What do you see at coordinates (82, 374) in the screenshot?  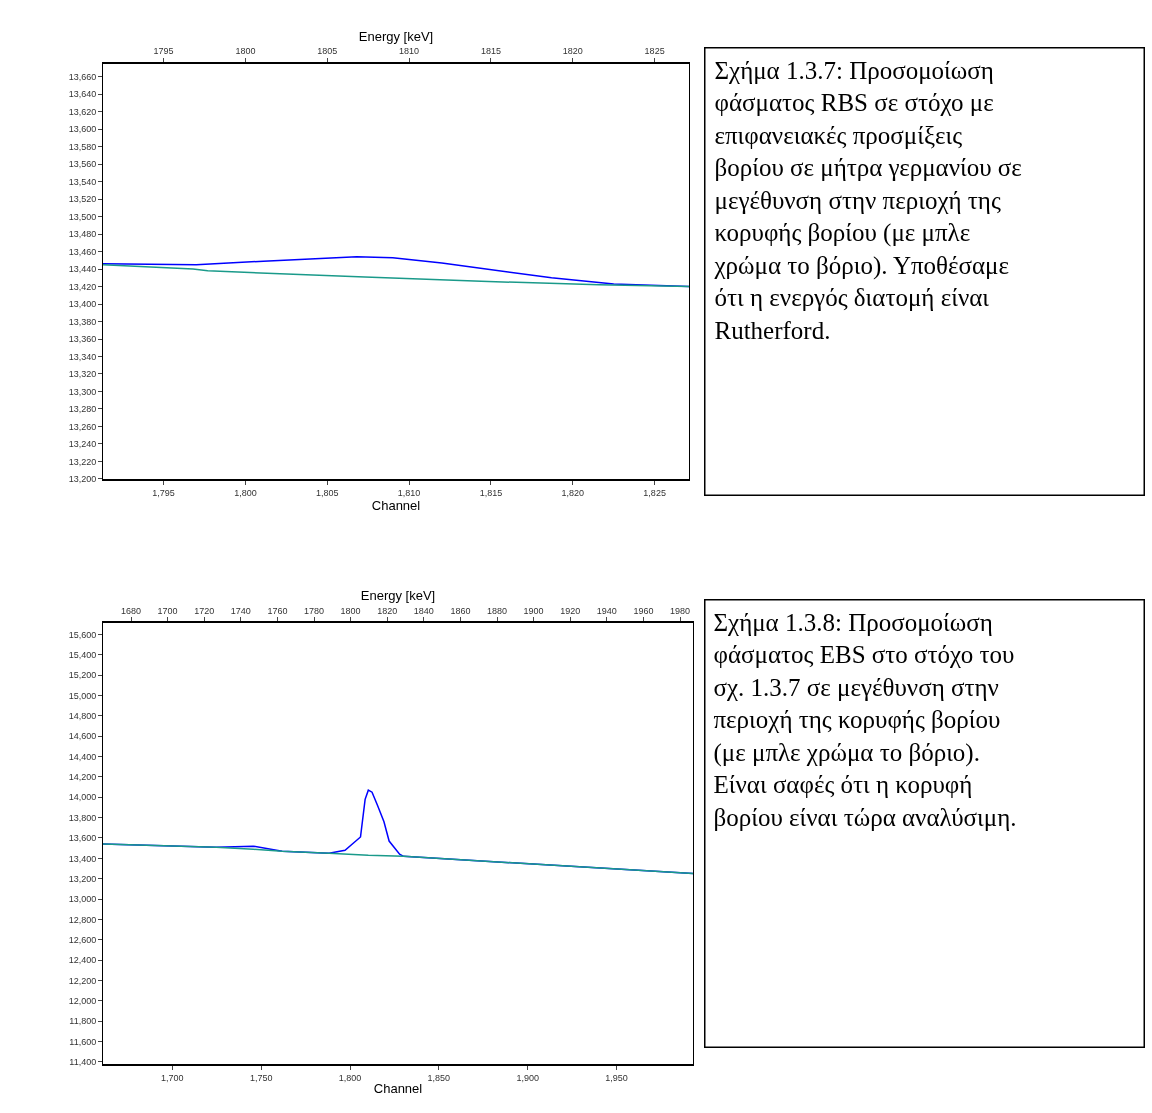 I see `y-tick-label: 13,320` at bounding box center [82, 374].